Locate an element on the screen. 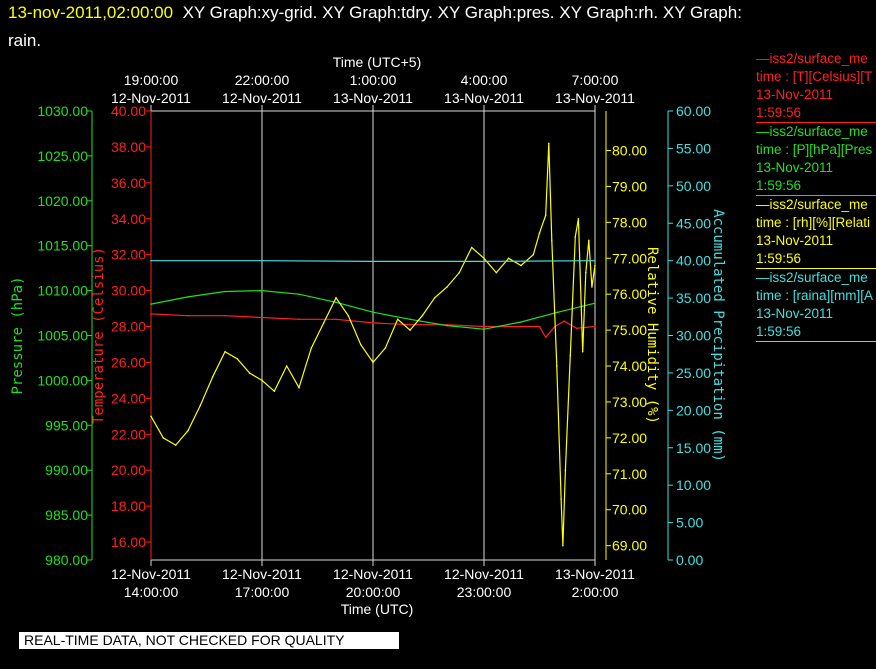 The height and width of the screenshot is (669, 876). pressure-tick-label: 1020.00 is located at coordinates (62, 201).